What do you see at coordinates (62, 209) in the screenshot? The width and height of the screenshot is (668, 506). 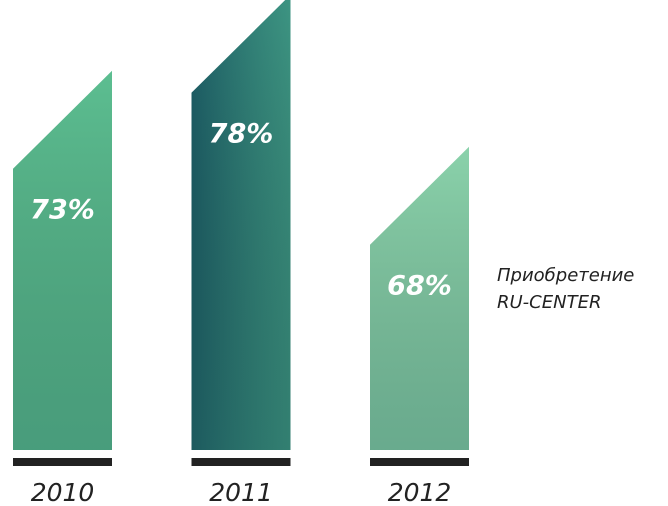 I see `value-label: 73%` at bounding box center [62, 209].